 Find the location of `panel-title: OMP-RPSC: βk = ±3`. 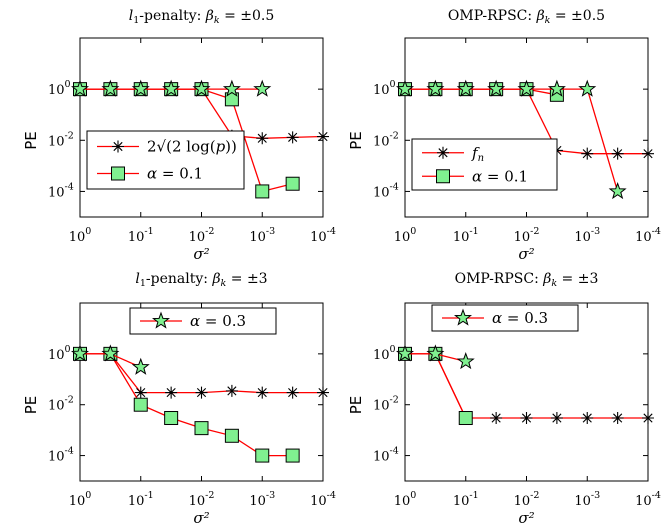

panel-title: OMP-RPSC: βk = ±3 is located at coordinates (527, 280).